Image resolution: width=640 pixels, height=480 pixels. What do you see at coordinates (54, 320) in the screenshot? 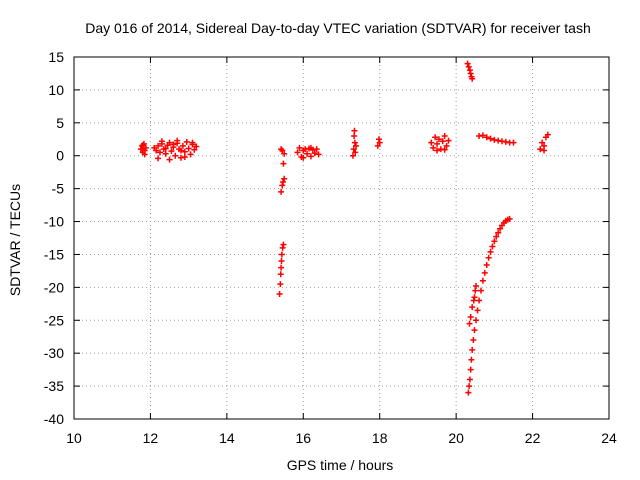
I see `y-tick-label: -25` at bounding box center [54, 320].